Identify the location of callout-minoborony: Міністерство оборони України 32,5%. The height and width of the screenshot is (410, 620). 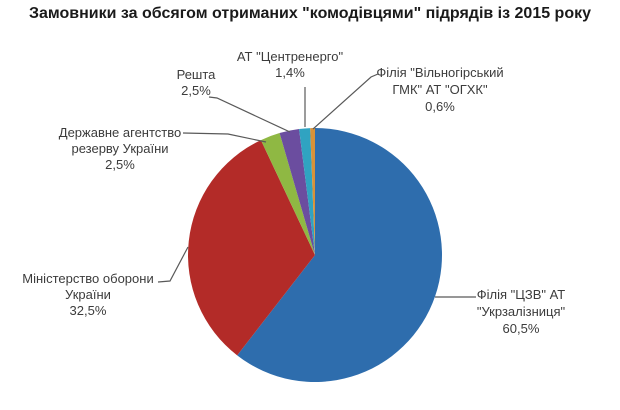
(88, 294).